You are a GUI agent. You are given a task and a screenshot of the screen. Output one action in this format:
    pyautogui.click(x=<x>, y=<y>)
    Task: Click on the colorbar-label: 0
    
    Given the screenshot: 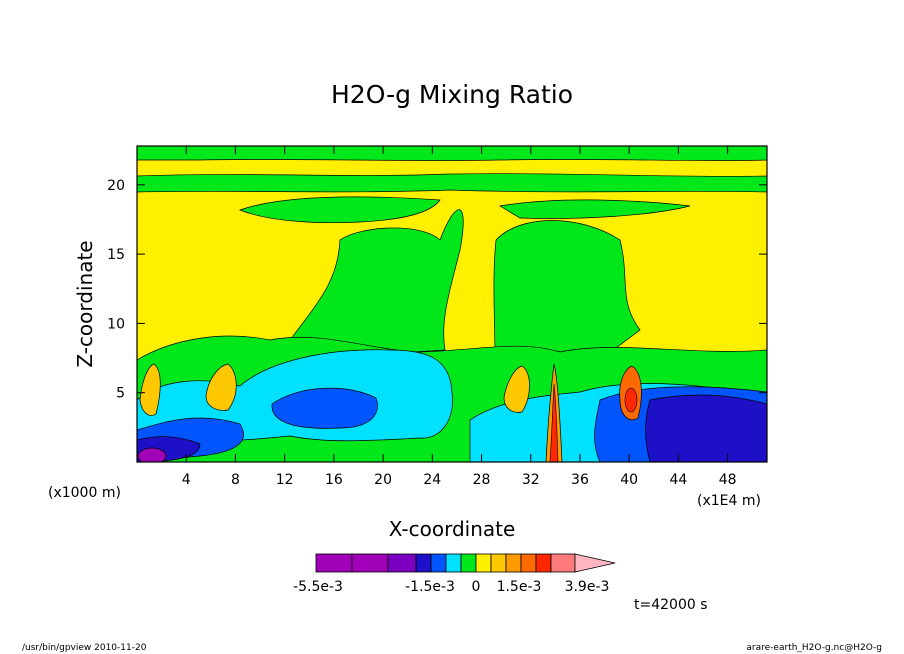 What is the action you would take?
    pyautogui.click(x=476, y=587)
    